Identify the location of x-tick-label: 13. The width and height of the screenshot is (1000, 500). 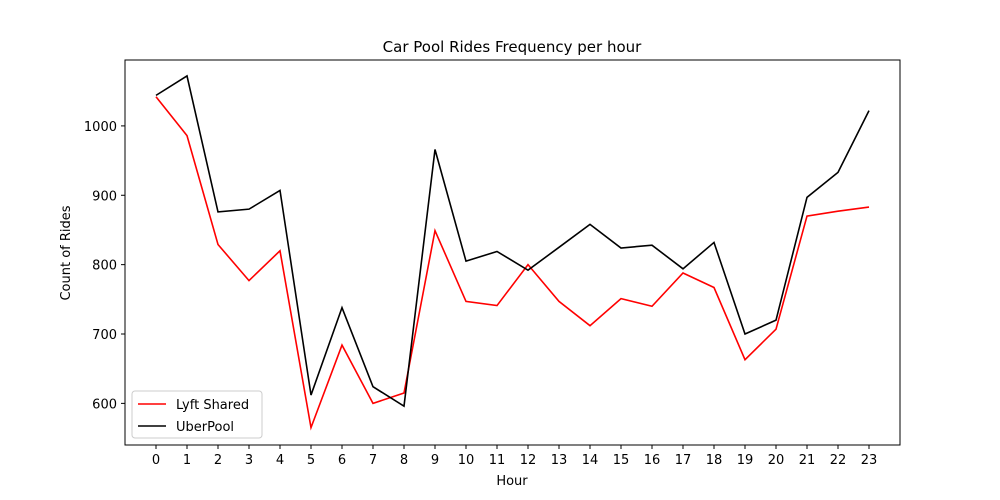
(559, 460).